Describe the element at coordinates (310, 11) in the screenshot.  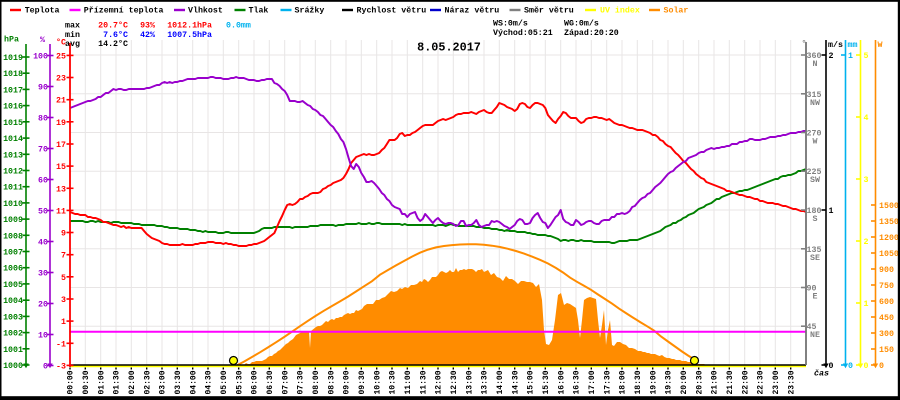
I see `svg-text: Srážky` at that location.